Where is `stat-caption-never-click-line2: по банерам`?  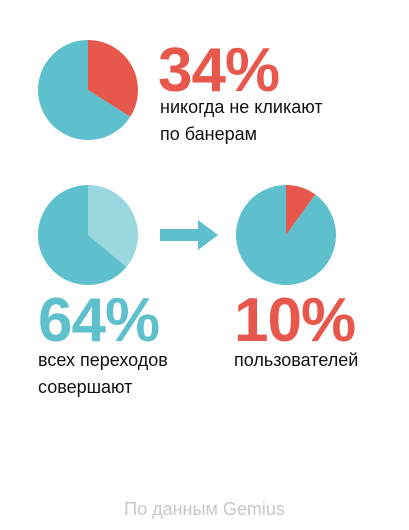
stat-caption-never-click-line2: по банерам is located at coordinates (209, 134).